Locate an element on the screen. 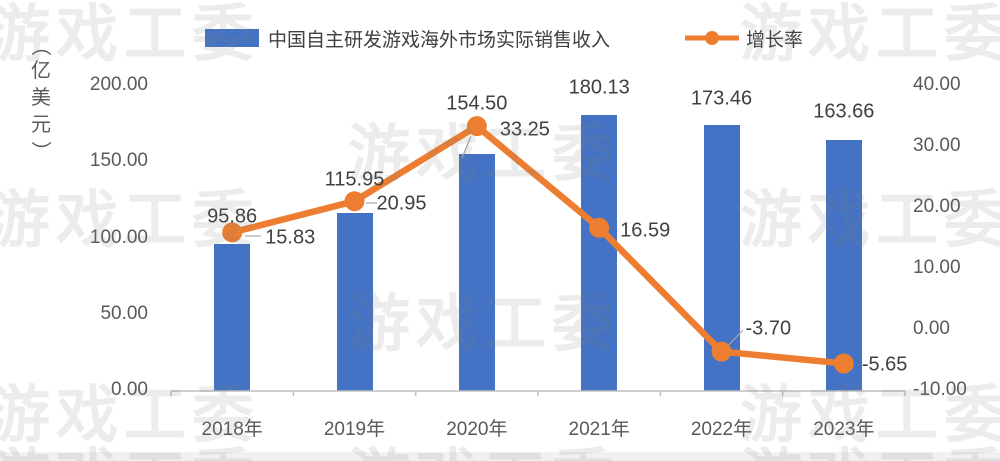 Image resolution: width=1000 pixels, height=461 pixels. x-axis-label-2022年: 2022年 is located at coordinates (721, 429).